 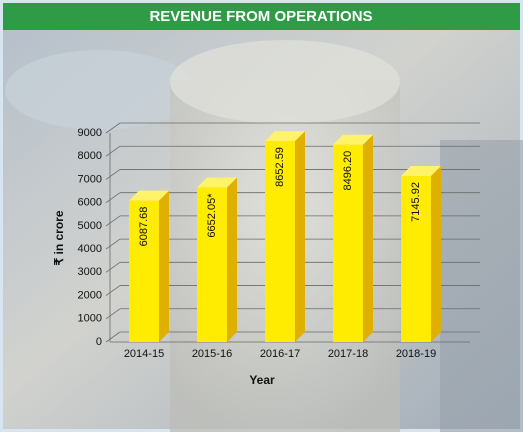 I want to click on title-bar, so click(x=261, y=16).